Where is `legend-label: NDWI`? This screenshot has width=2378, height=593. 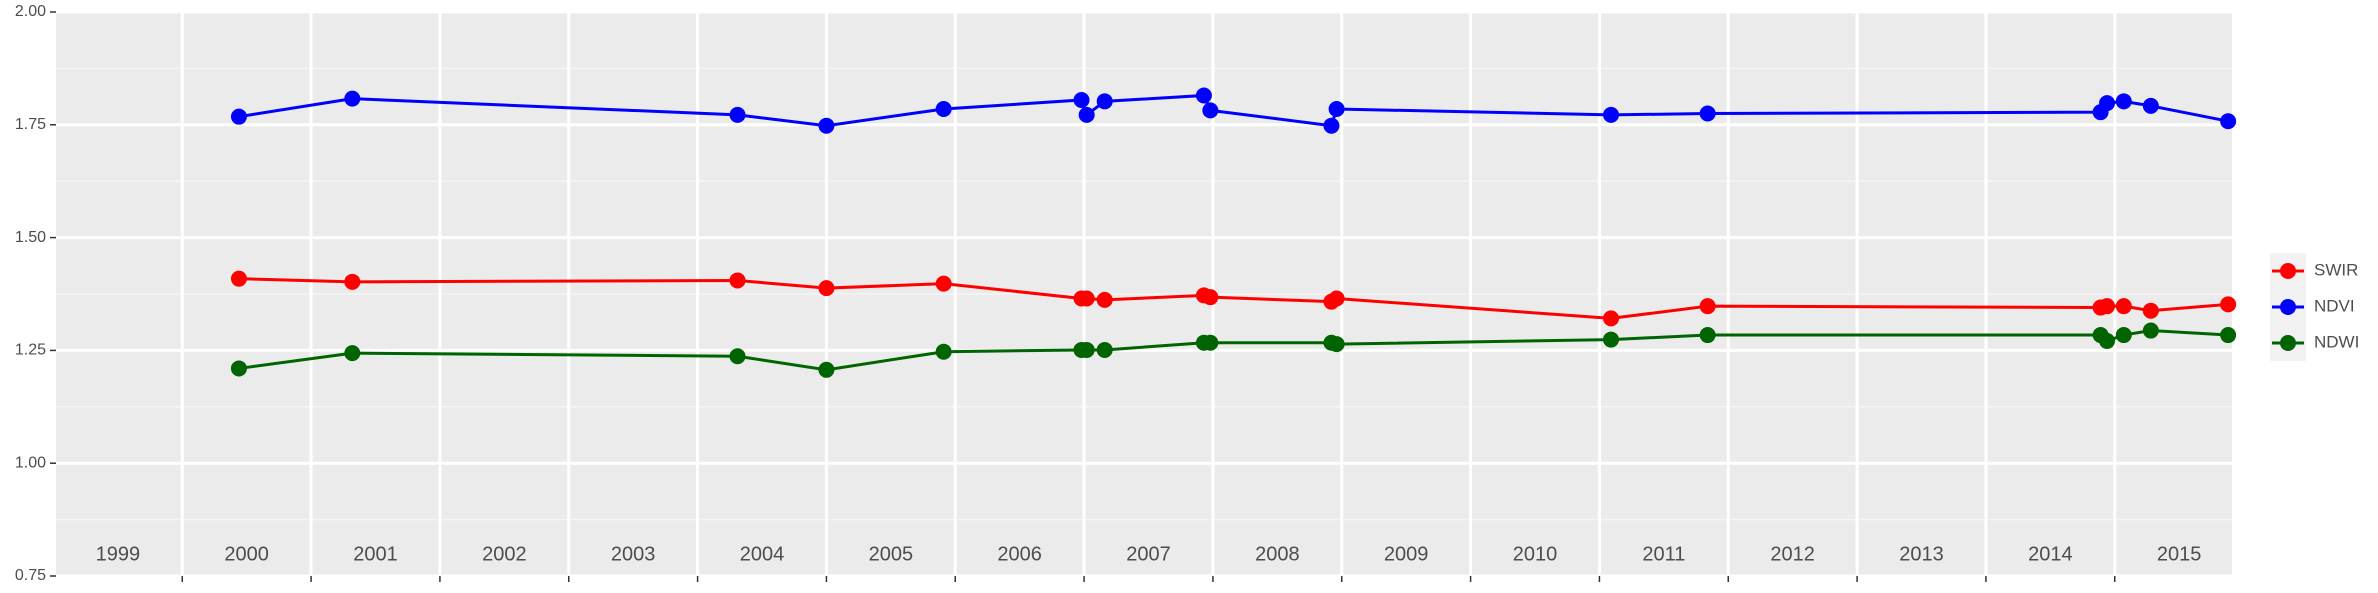
legend-label: NDWI is located at coordinates (2336, 341).